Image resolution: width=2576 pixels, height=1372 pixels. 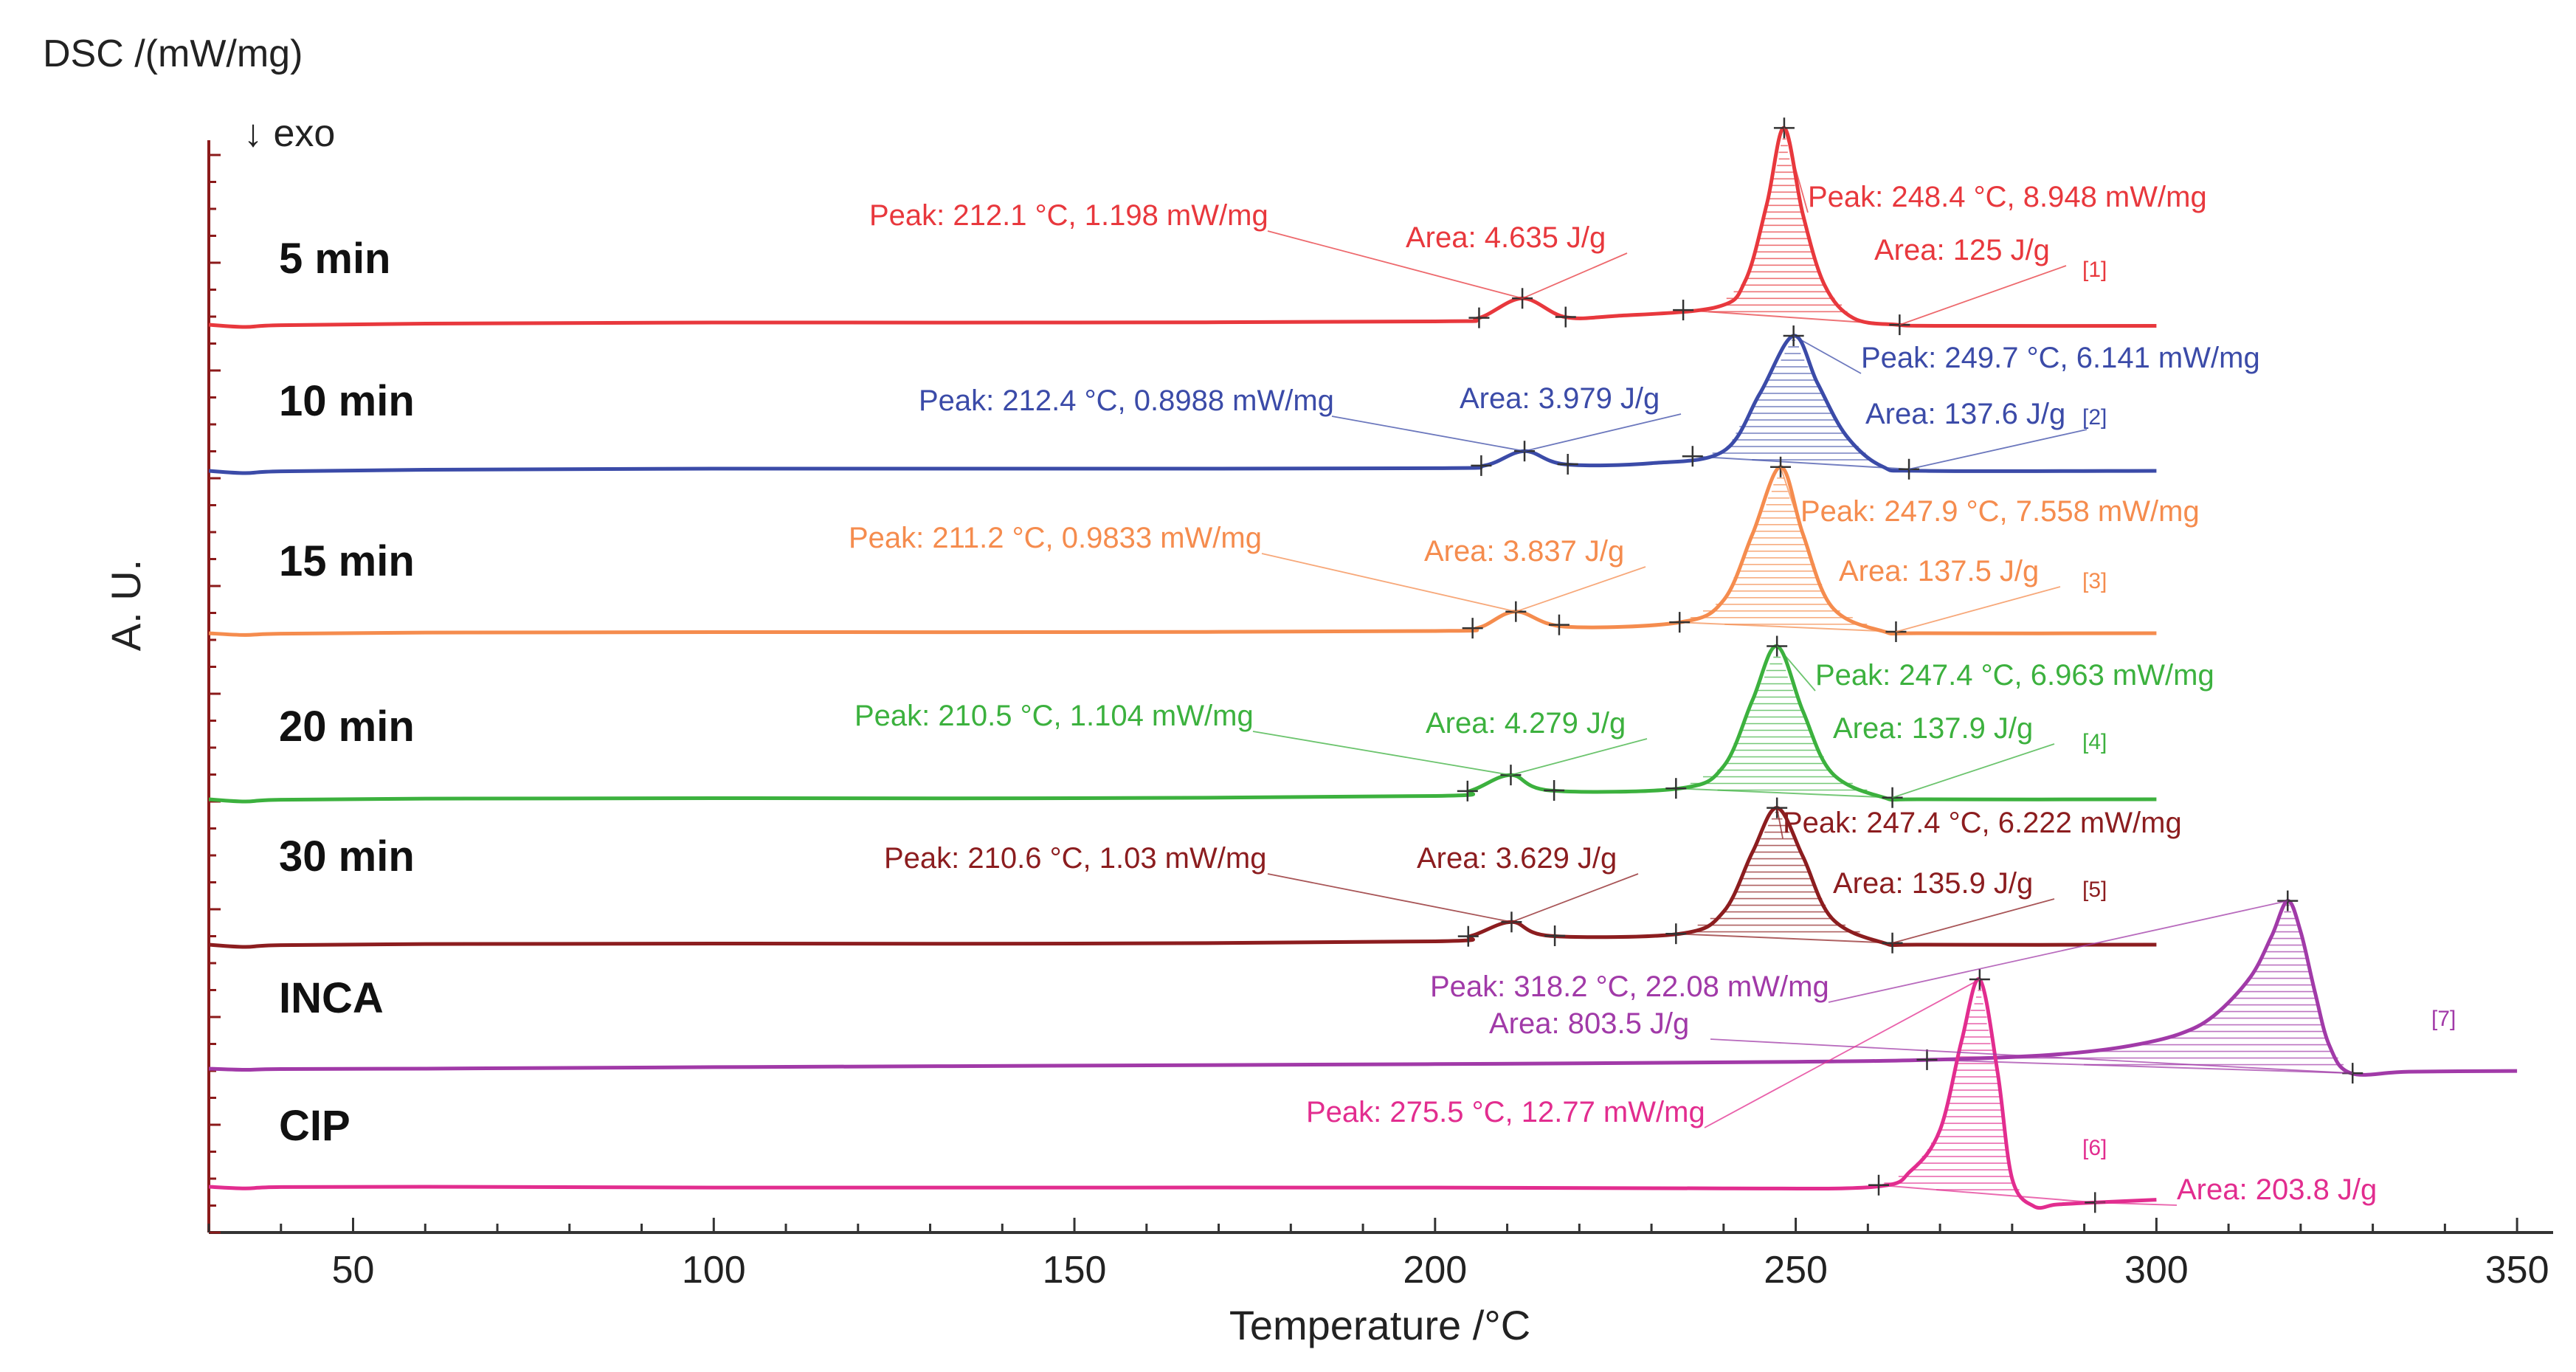 What do you see at coordinates (1987, 1194) in the screenshot?
I see `baseline-chord-cip` at bounding box center [1987, 1194].